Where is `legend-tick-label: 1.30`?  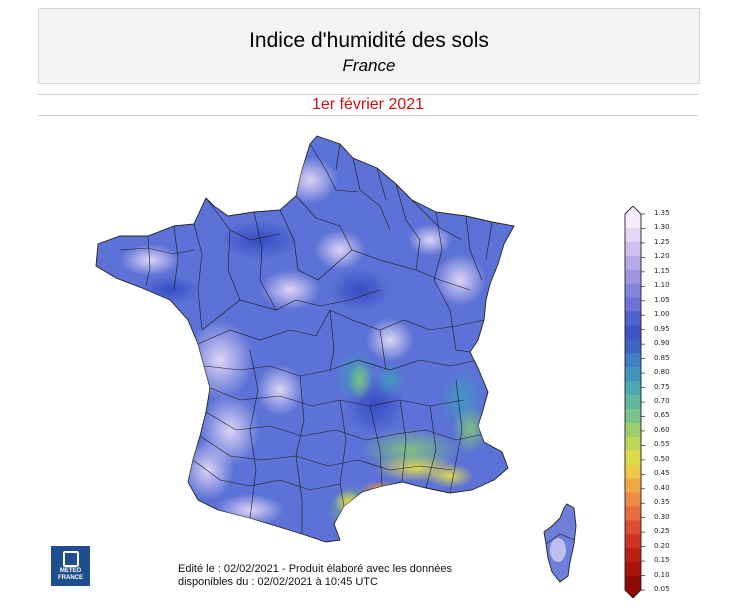
legend-tick-label: 1.30 is located at coordinates (662, 227).